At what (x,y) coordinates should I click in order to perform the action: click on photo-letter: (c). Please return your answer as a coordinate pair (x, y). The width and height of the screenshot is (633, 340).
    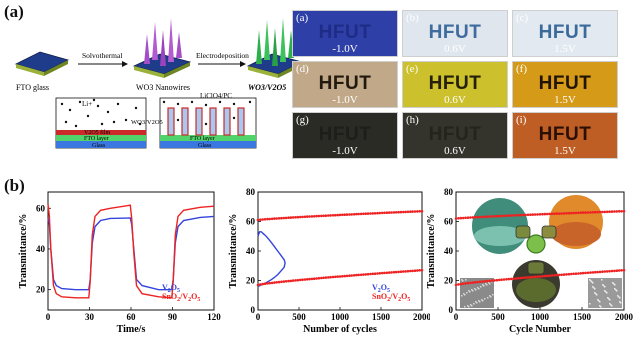
    Looking at the image, I should click on (522, 18).